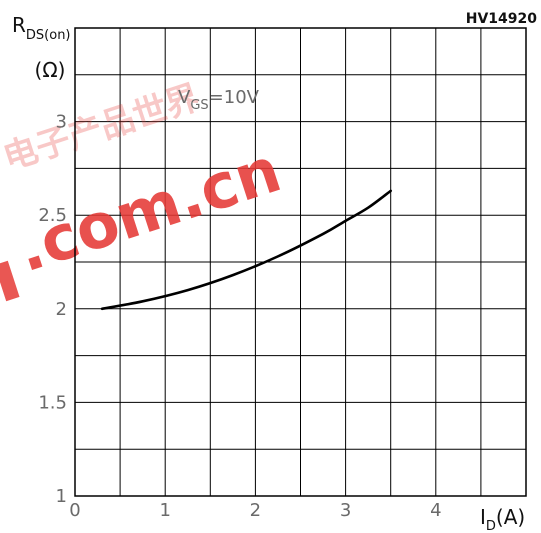 Image resolution: width=541 pixels, height=533 pixels. Describe the element at coordinates (502, 19) in the screenshot. I see `part-number: HV14920` at that location.